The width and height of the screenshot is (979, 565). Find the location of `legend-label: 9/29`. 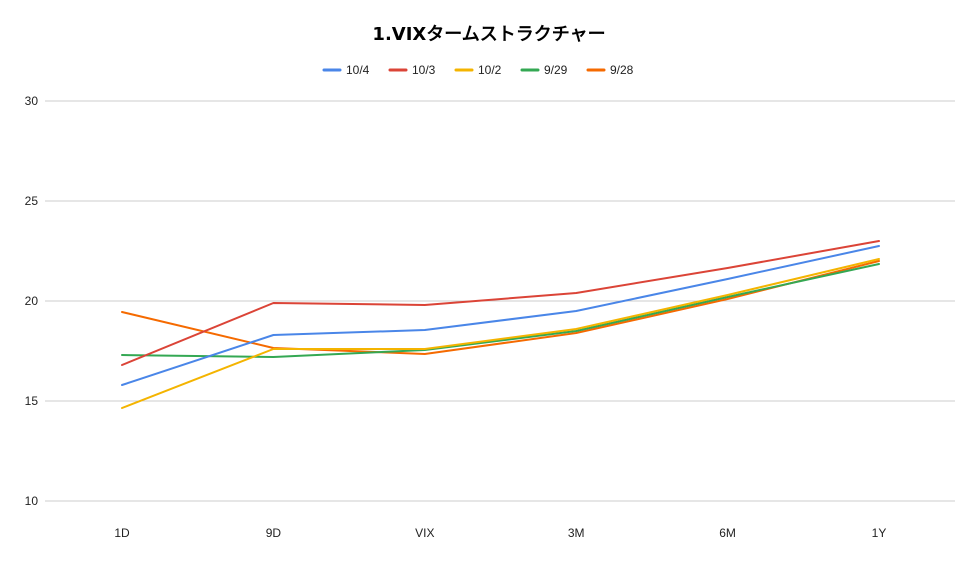

legend-label: 9/29 is located at coordinates (556, 70).